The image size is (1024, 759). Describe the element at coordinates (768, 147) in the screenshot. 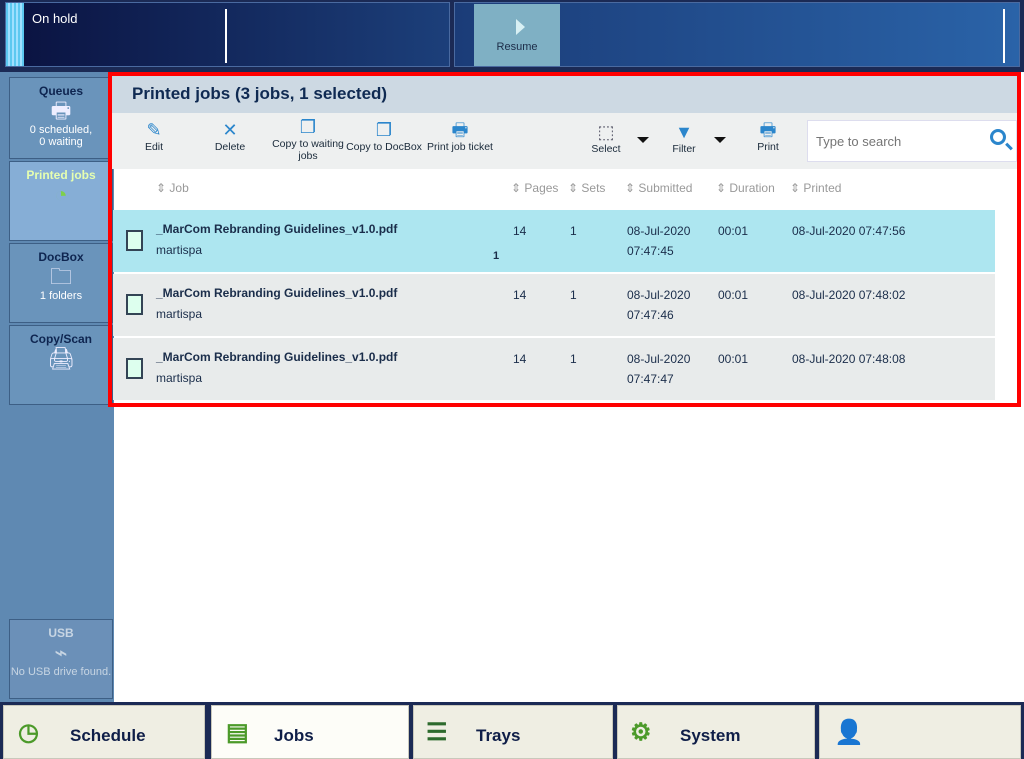

I see `label: Print` at that location.